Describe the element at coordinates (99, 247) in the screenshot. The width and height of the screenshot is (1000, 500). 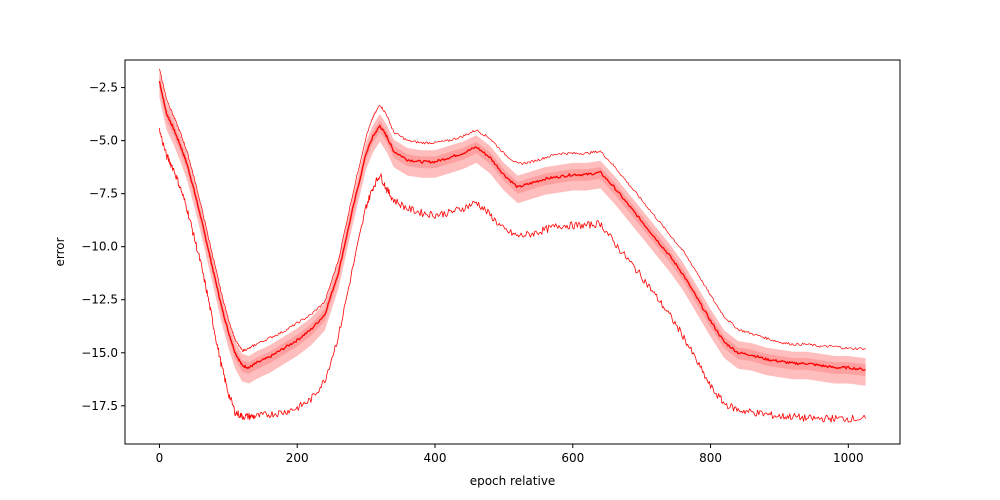
I see `y-tick-label: −10.0` at that location.